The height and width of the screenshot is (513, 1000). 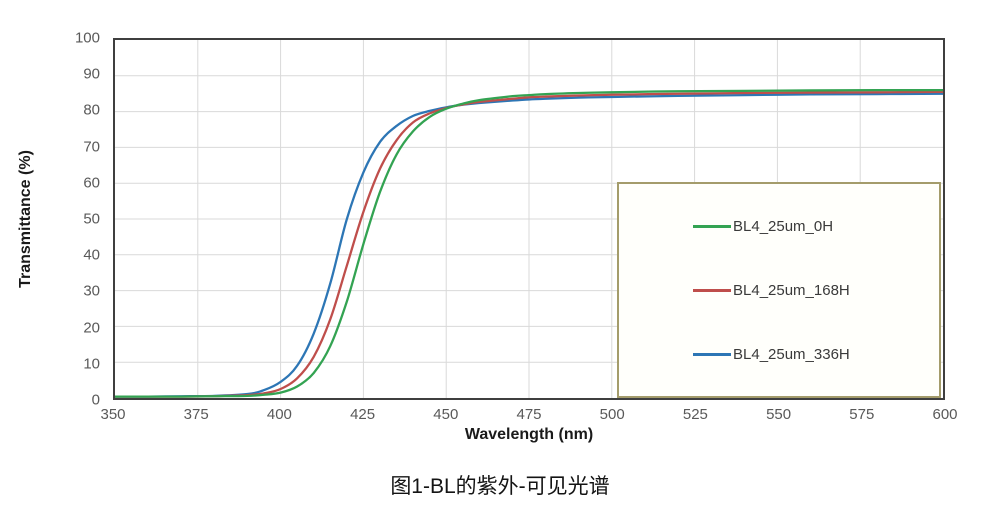 What do you see at coordinates (91, 364) in the screenshot?
I see `y-tick-label: 10` at bounding box center [91, 364].